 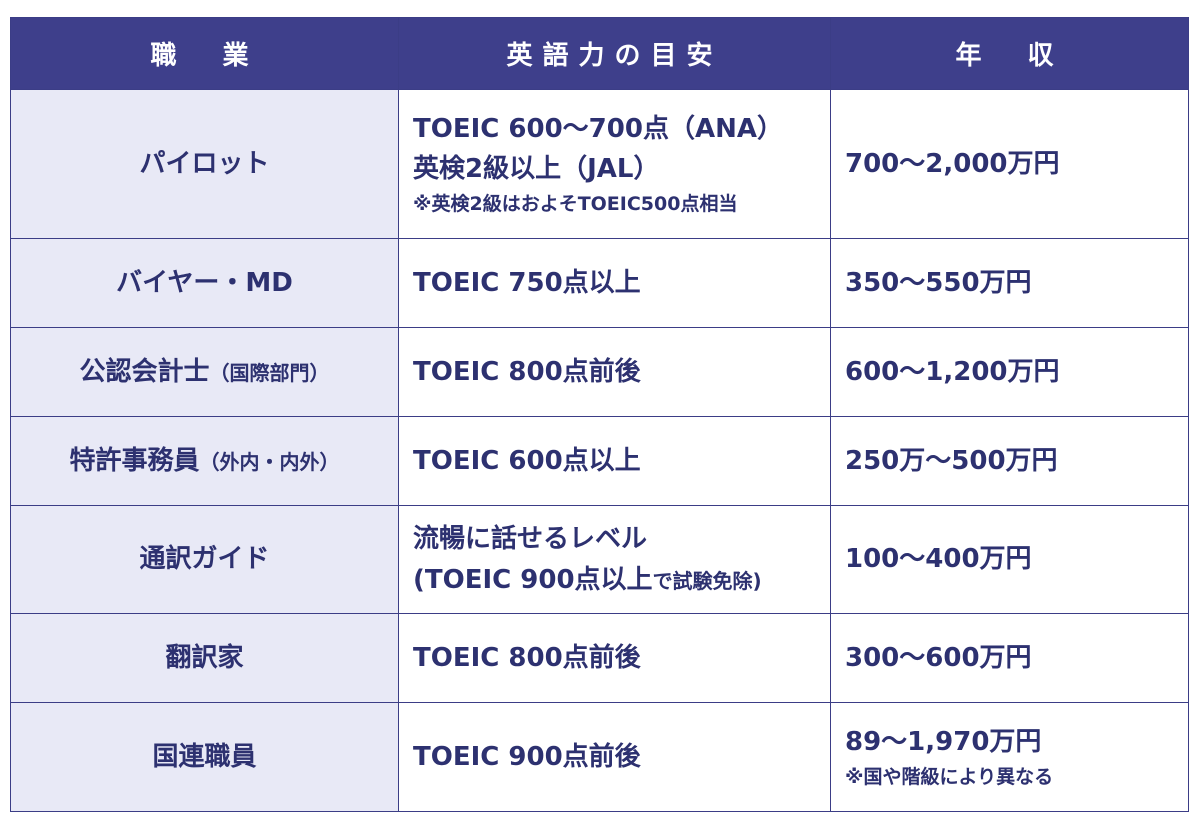 What do you see at coordinates (269, 461) in the screenshot?
I see `cell-subtext: （外内・内外）` at bounding box center [269, 461].